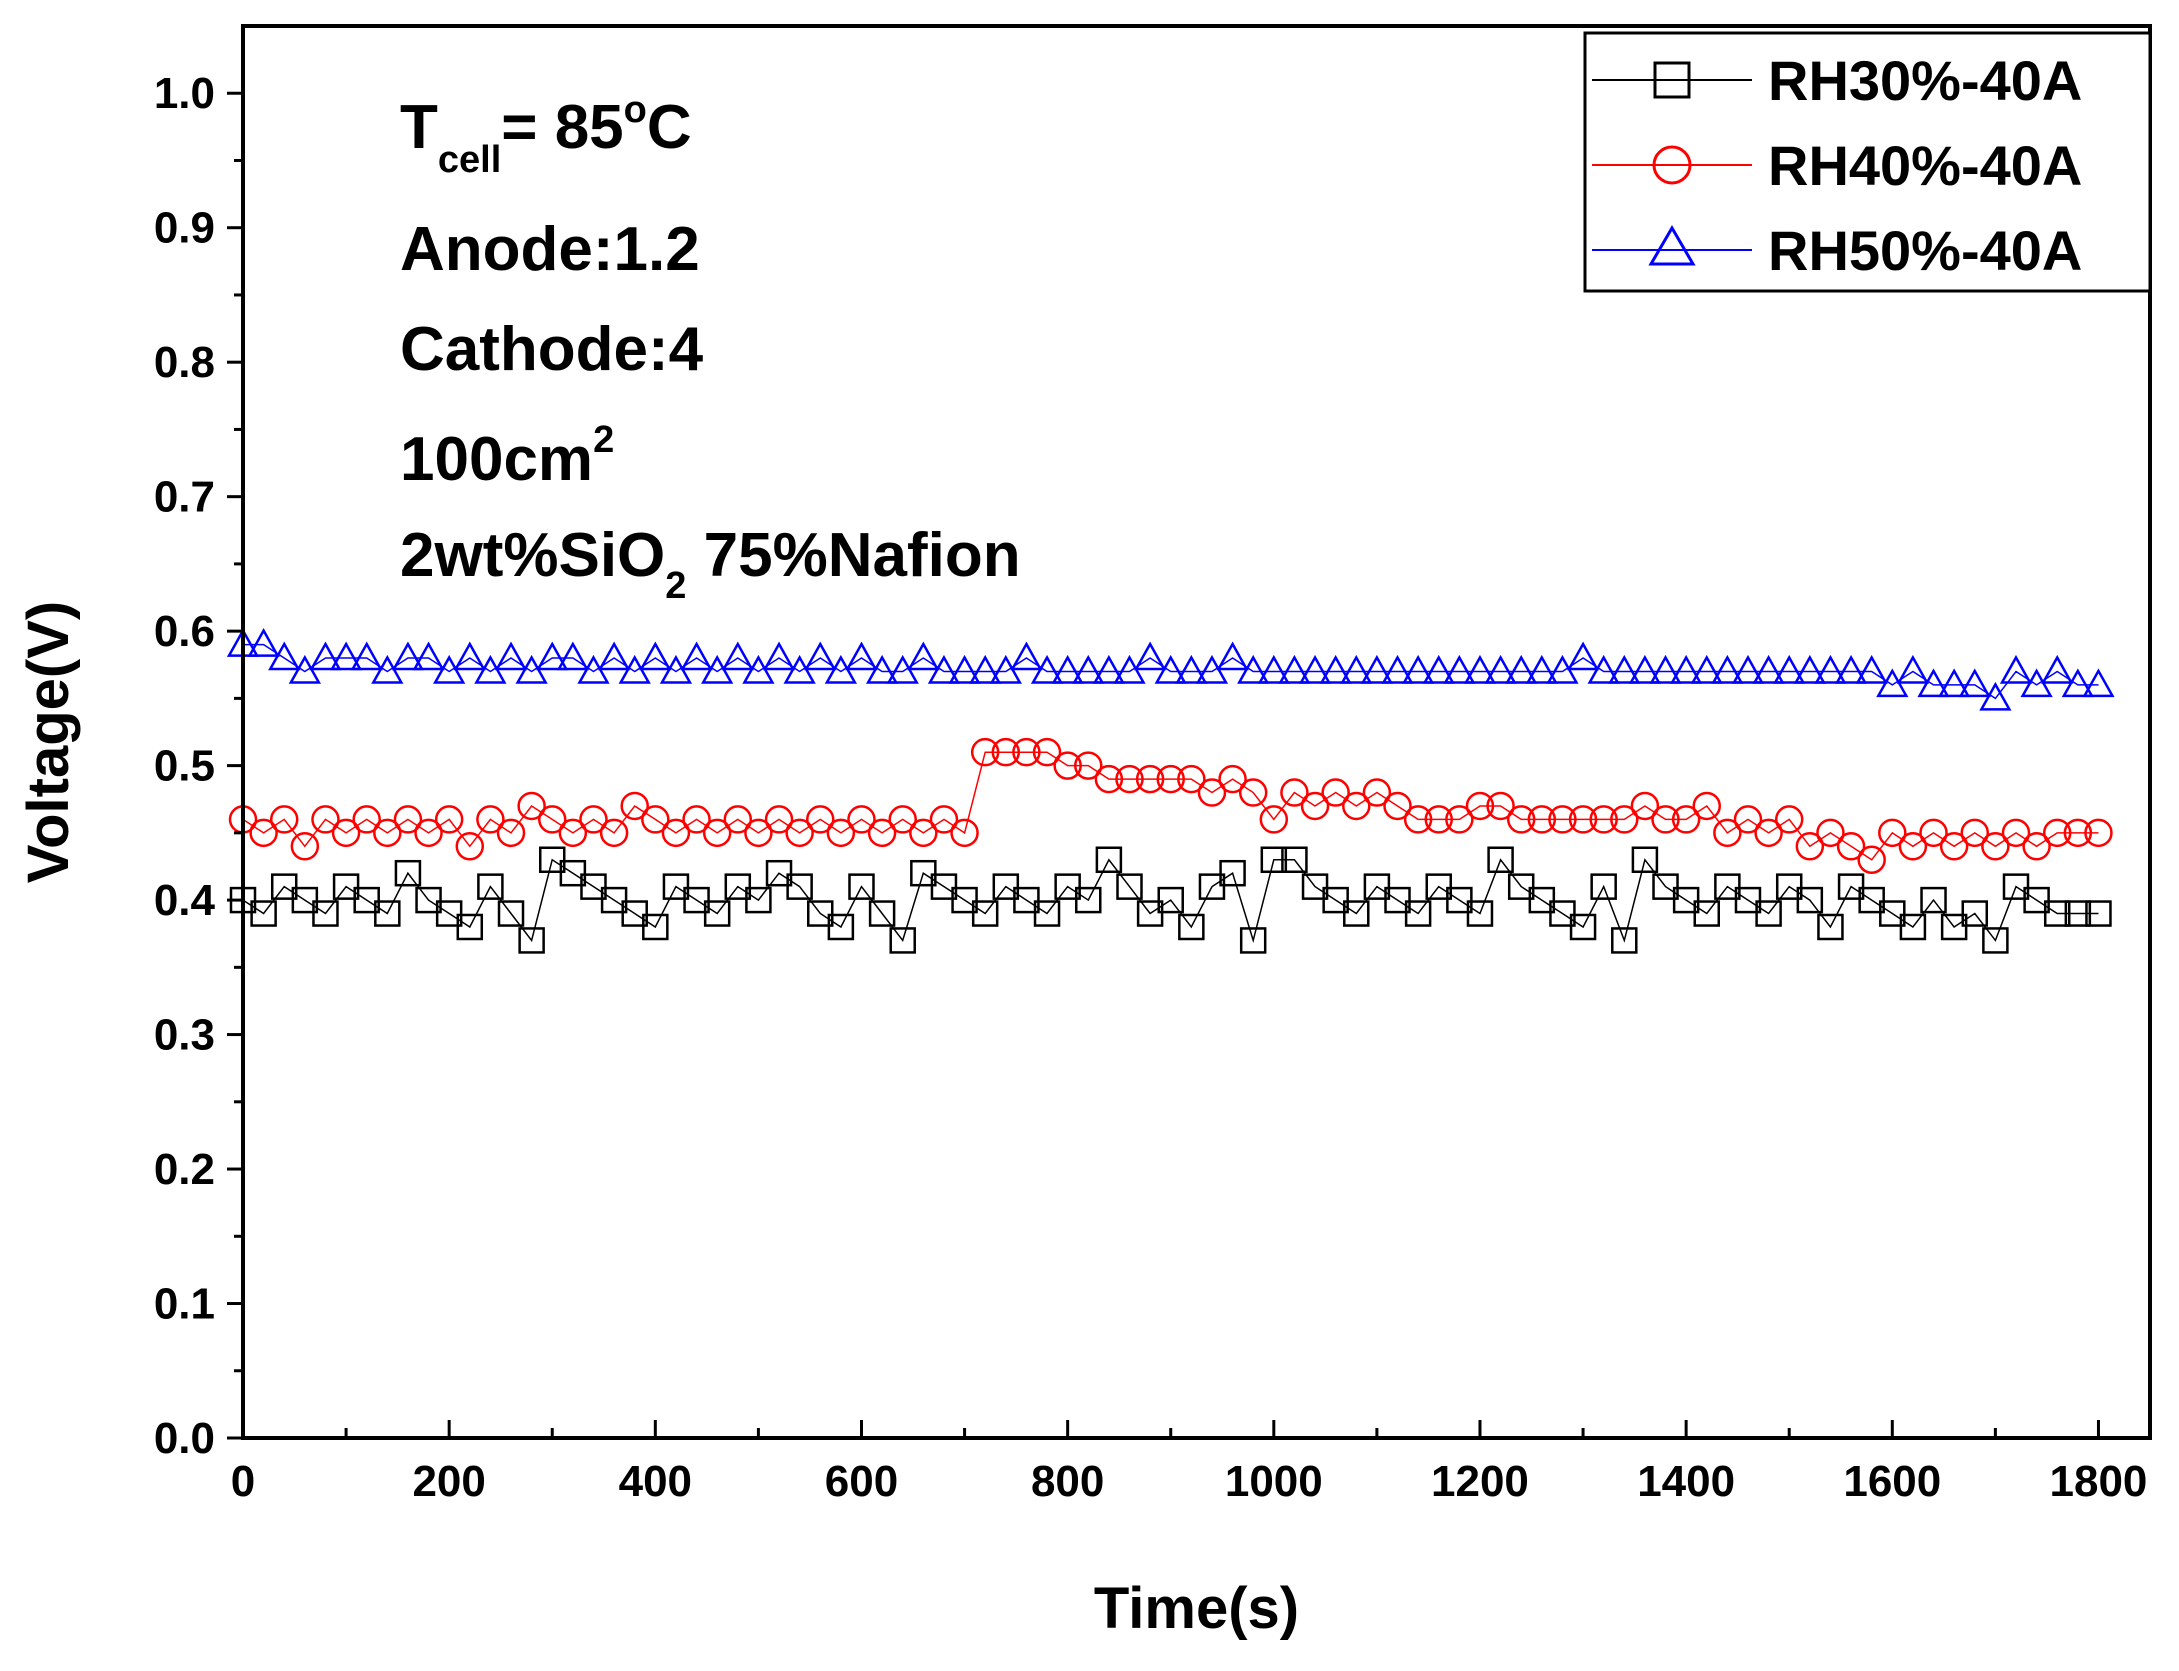 The image size is (2179, 1671). I want to click on annotation-temperature: Tcell= 85oC, so click(546, 135).